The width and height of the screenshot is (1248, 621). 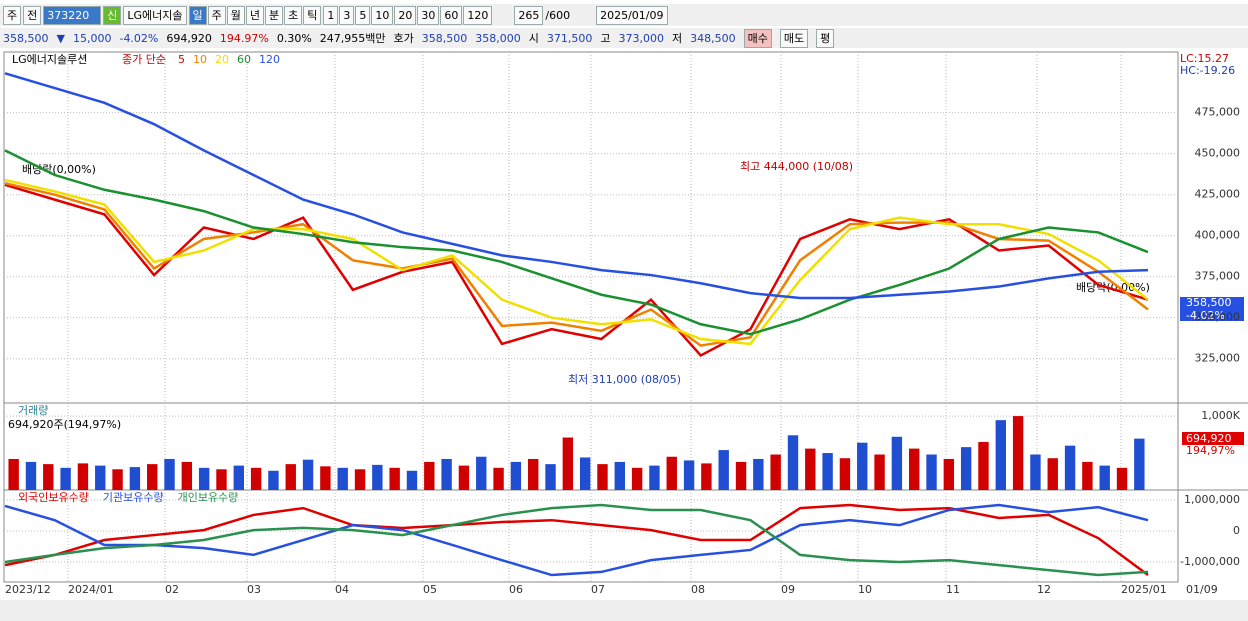 What do you see at coordinates (293, 15) in the screenshot?
I see `interval: 초` at bounding box center [293, 15].